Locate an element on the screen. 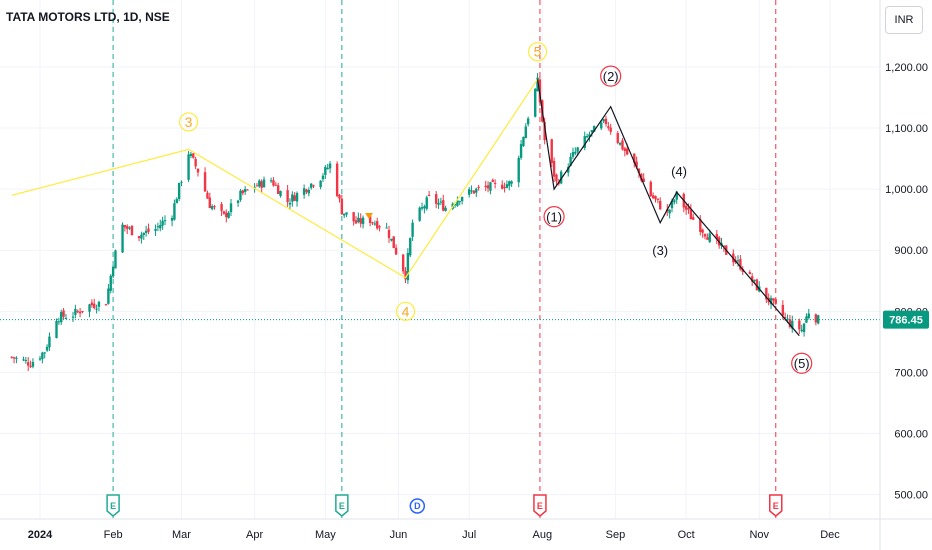 The width and height of the screenshot is (932, 550). x-tick-label: Oct is located at coordinates (686, 535).